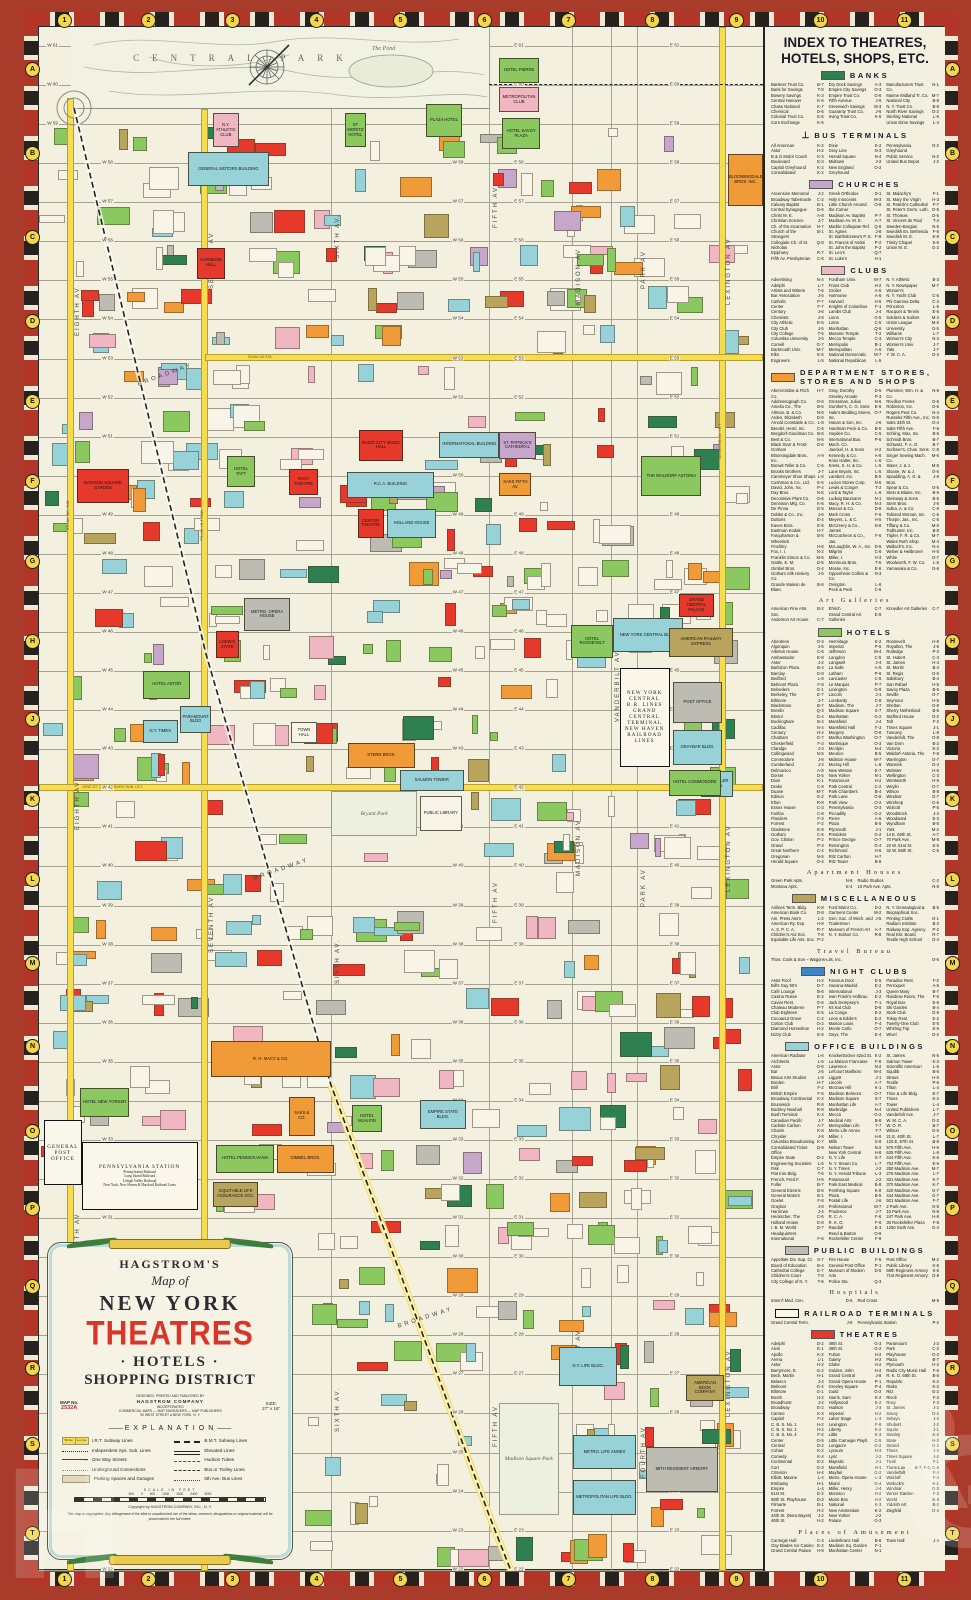 Image resolution: width=971 pixels, height=1600 pixels. I want to click on legend-label: Parking Spaces and Garages, so click(123, 1479).